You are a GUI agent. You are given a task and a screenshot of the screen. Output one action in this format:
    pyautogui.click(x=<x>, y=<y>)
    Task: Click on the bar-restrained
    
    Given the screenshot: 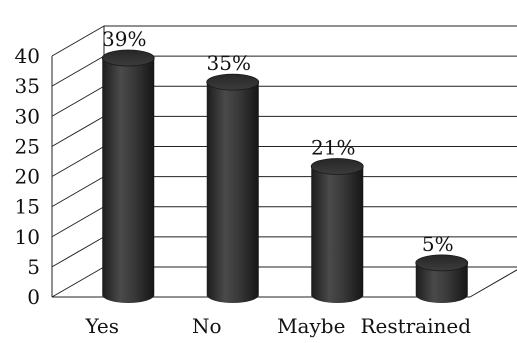 What is the action you would take?
    pyautogui.click(x=442, y=278)
    